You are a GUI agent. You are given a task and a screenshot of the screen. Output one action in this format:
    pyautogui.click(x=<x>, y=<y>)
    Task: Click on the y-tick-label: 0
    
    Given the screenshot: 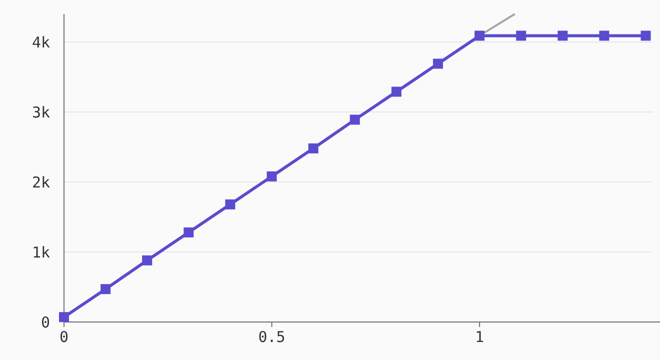 What is the action you would take?
    pyautogui.click(x=45, y=322)
    